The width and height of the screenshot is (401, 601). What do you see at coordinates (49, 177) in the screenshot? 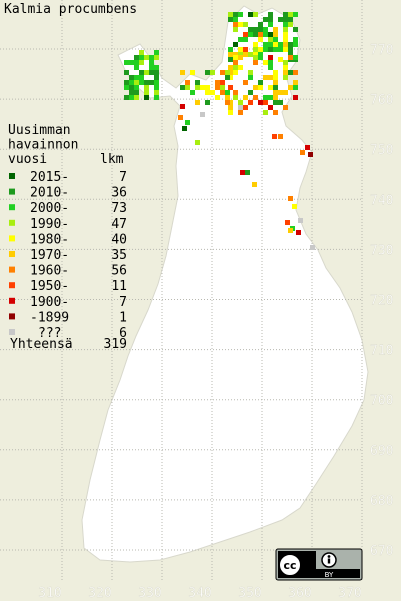
I see `legend-label: 2015-` at bounding box center [49, 177].